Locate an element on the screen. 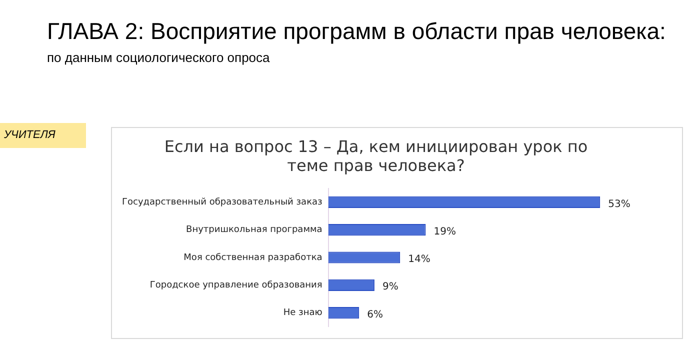  text: ГЛАВА 2: Восприятие программ в области прав человека: is located at coordinates (356, 31).